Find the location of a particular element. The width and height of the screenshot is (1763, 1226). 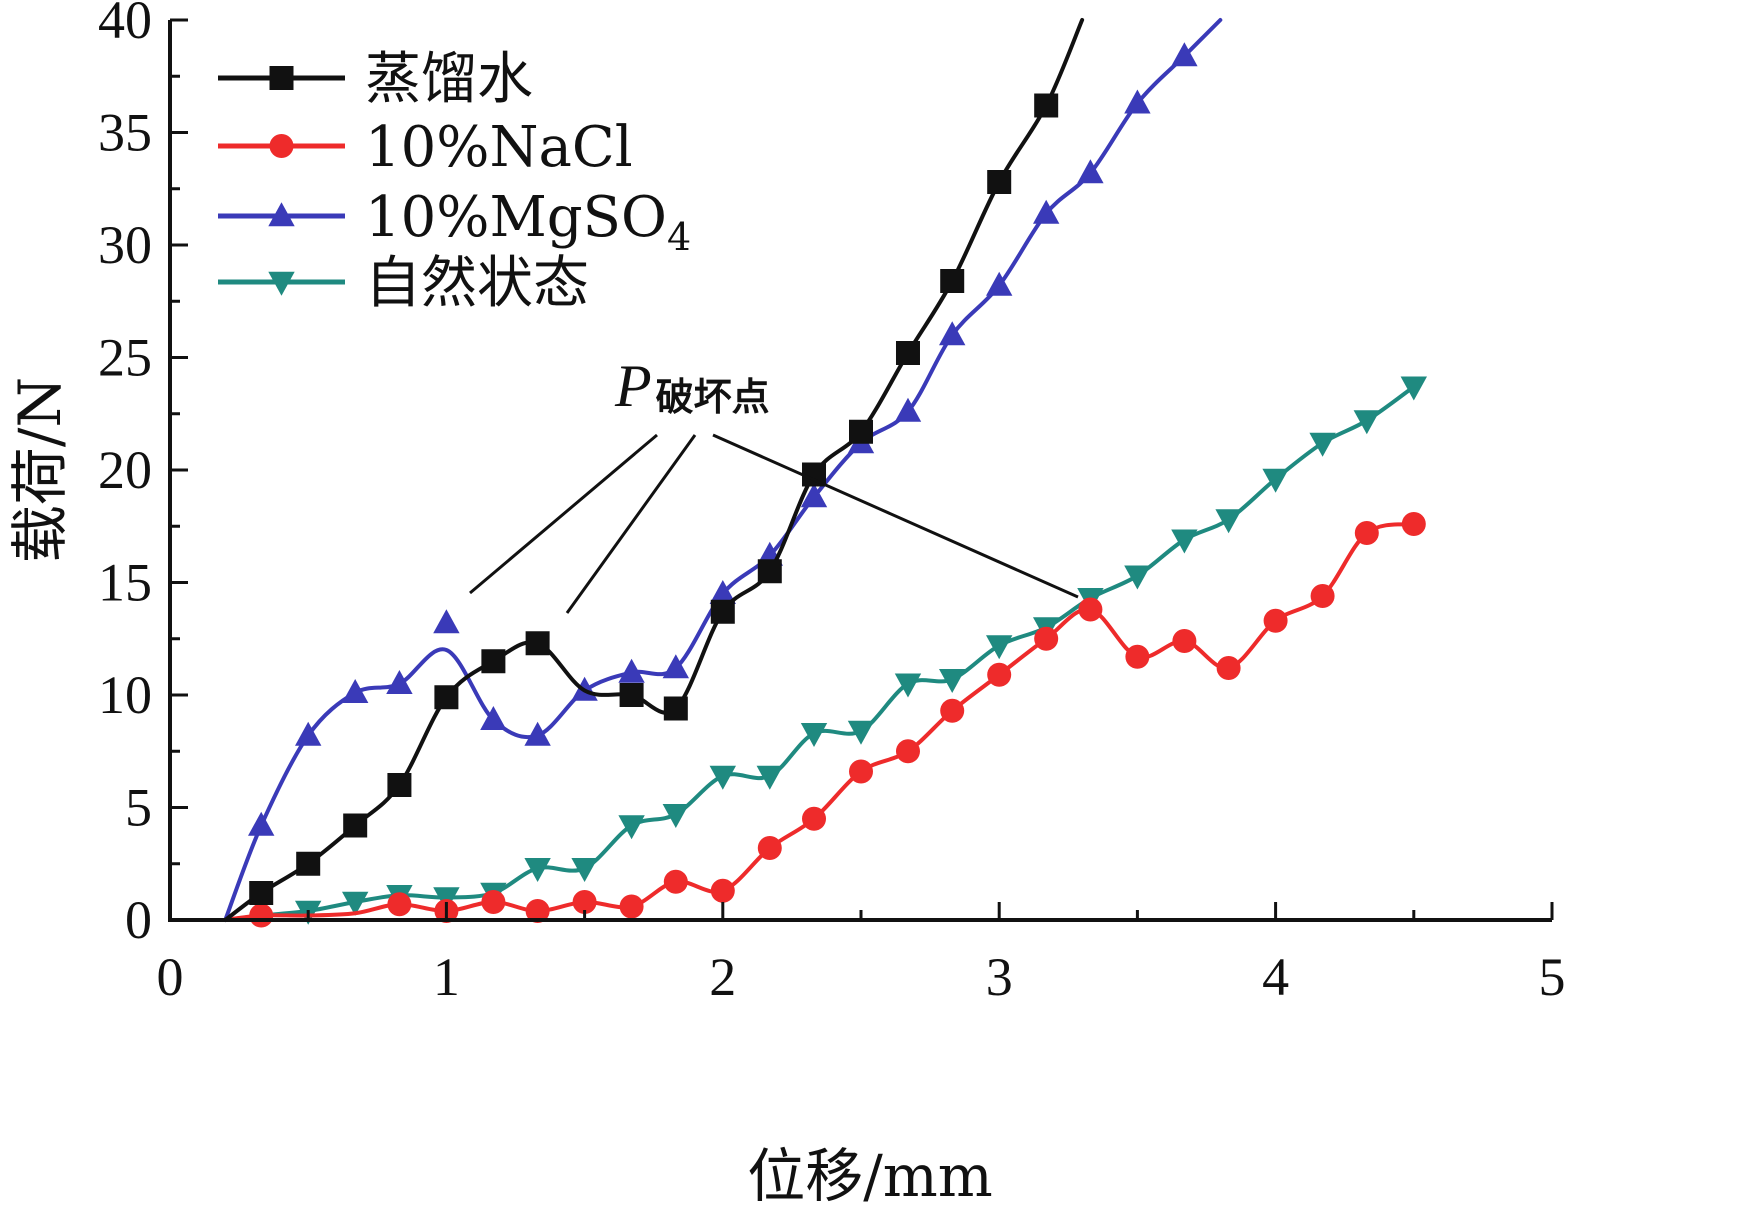

y-tick-label-8: 40 is located at coordinates (125, 25).